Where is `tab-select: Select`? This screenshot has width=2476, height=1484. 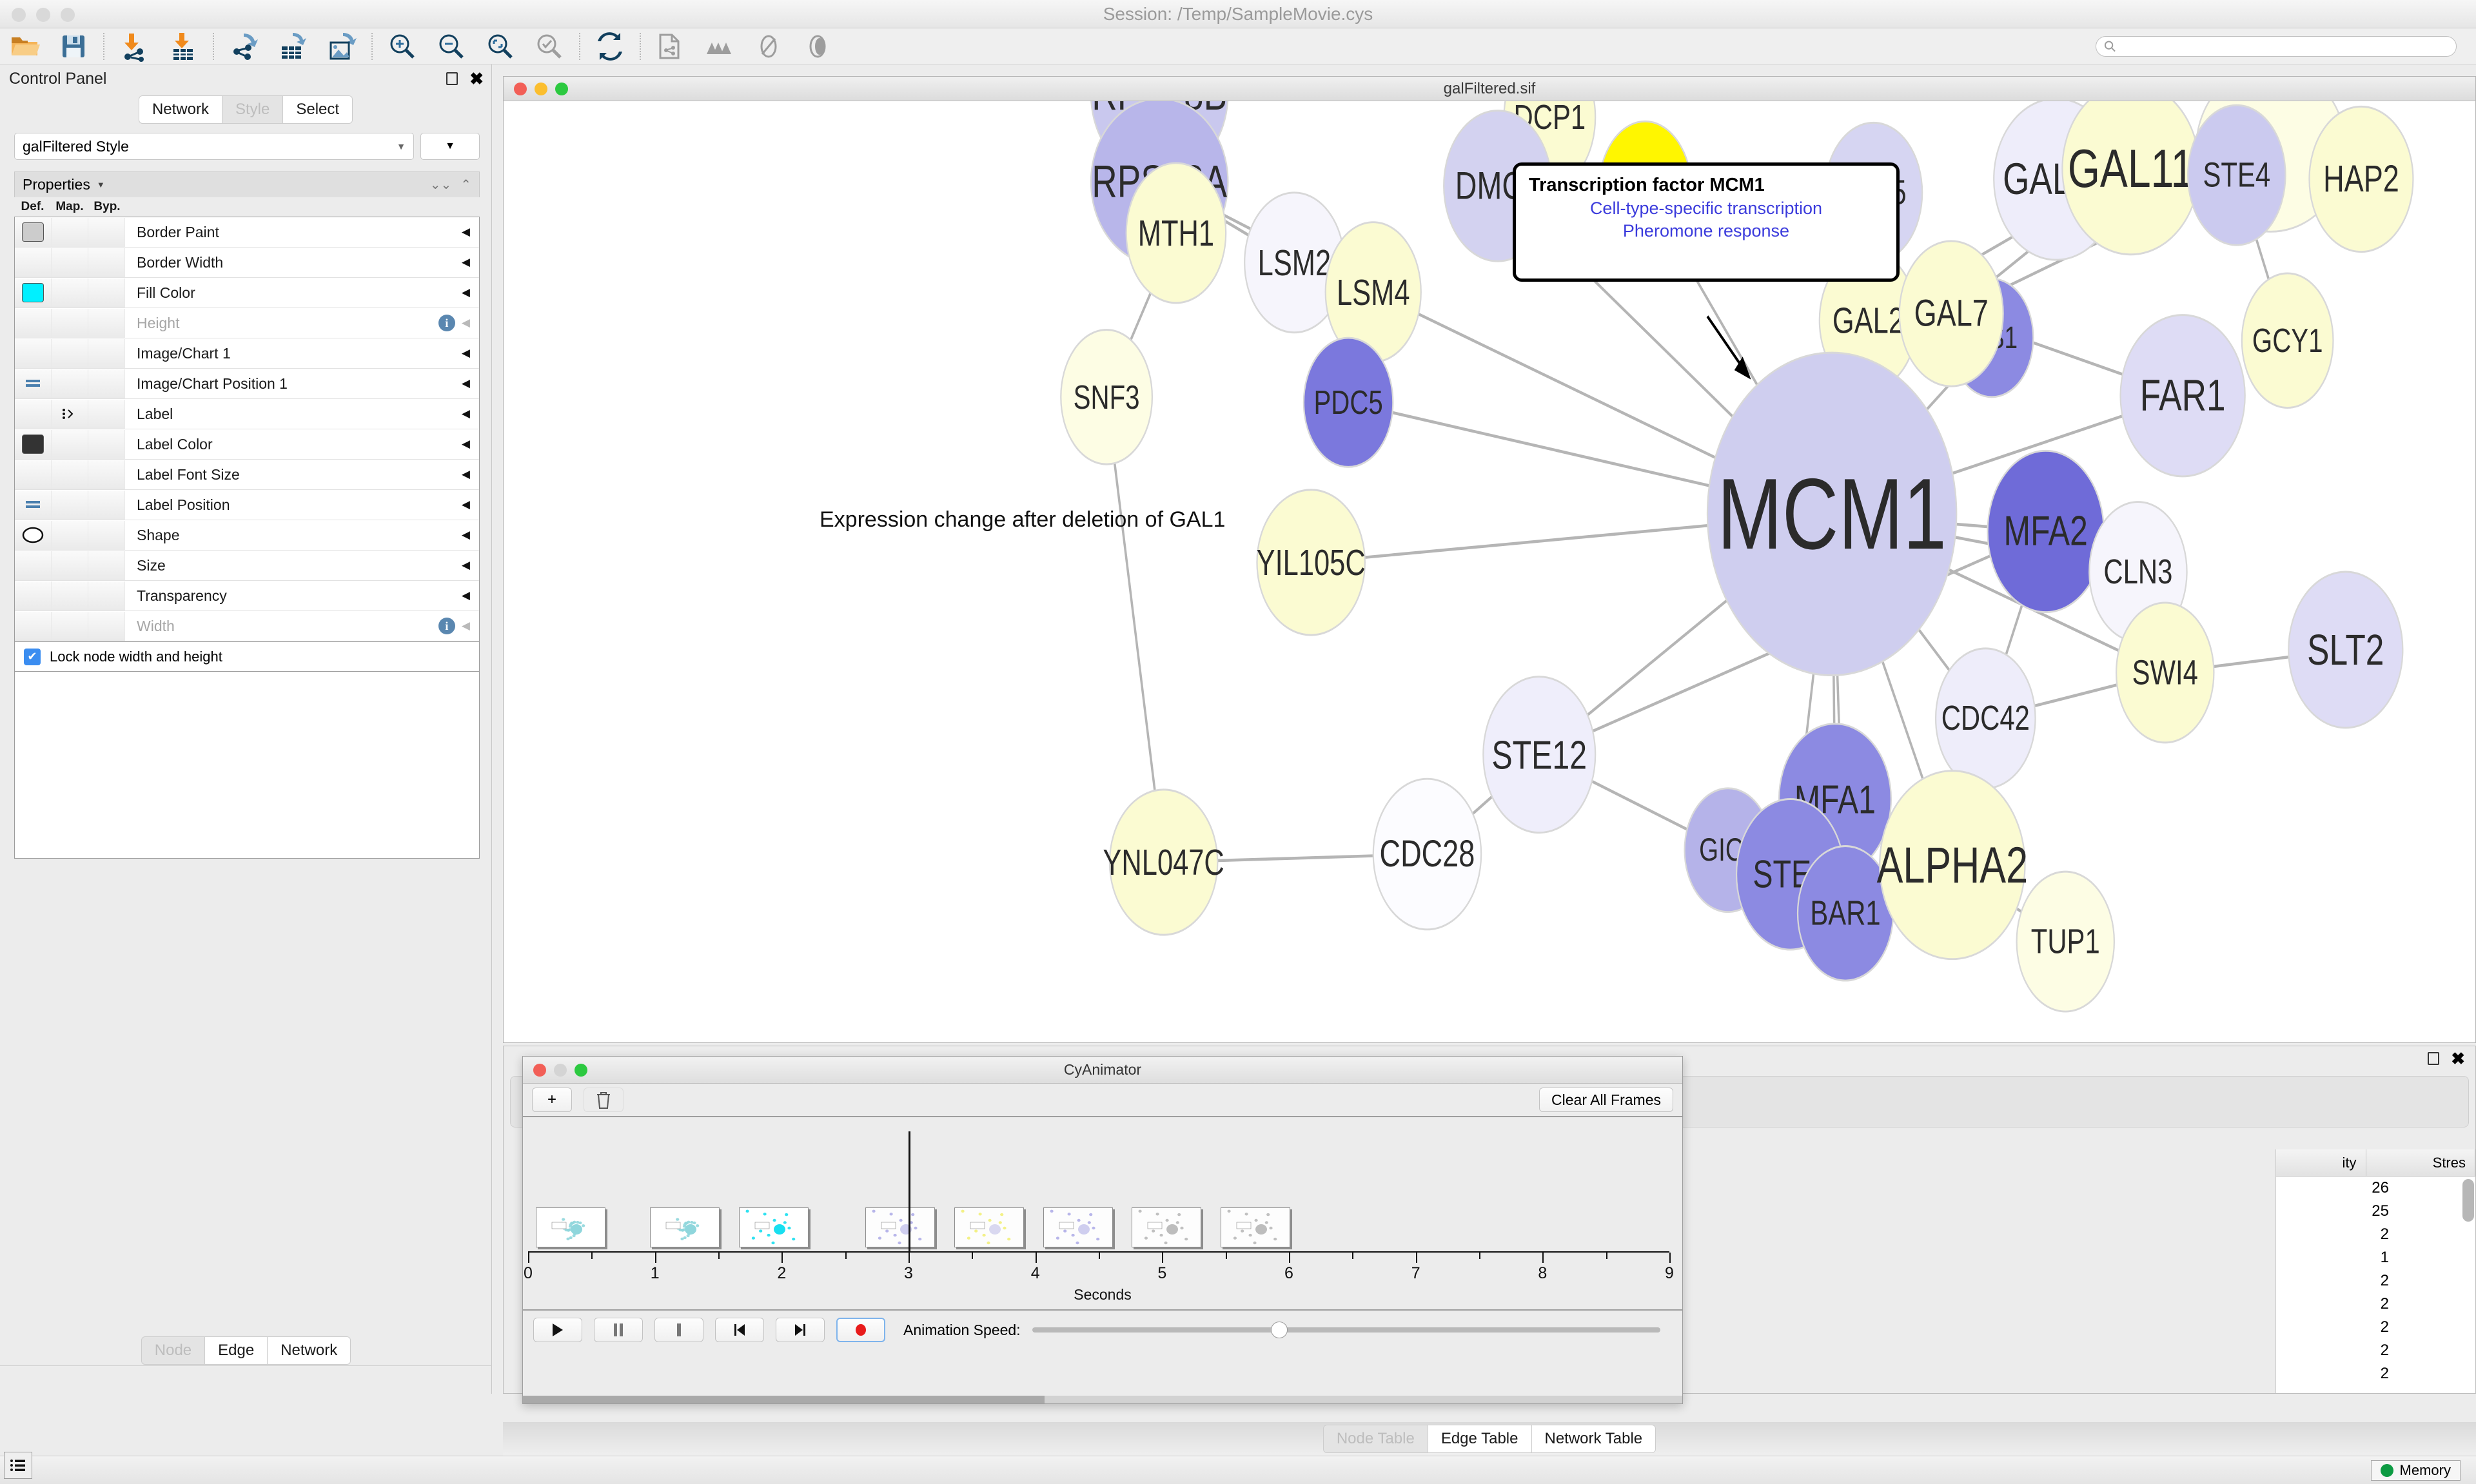
tab-select: Select is located at coordinates (318, 109).